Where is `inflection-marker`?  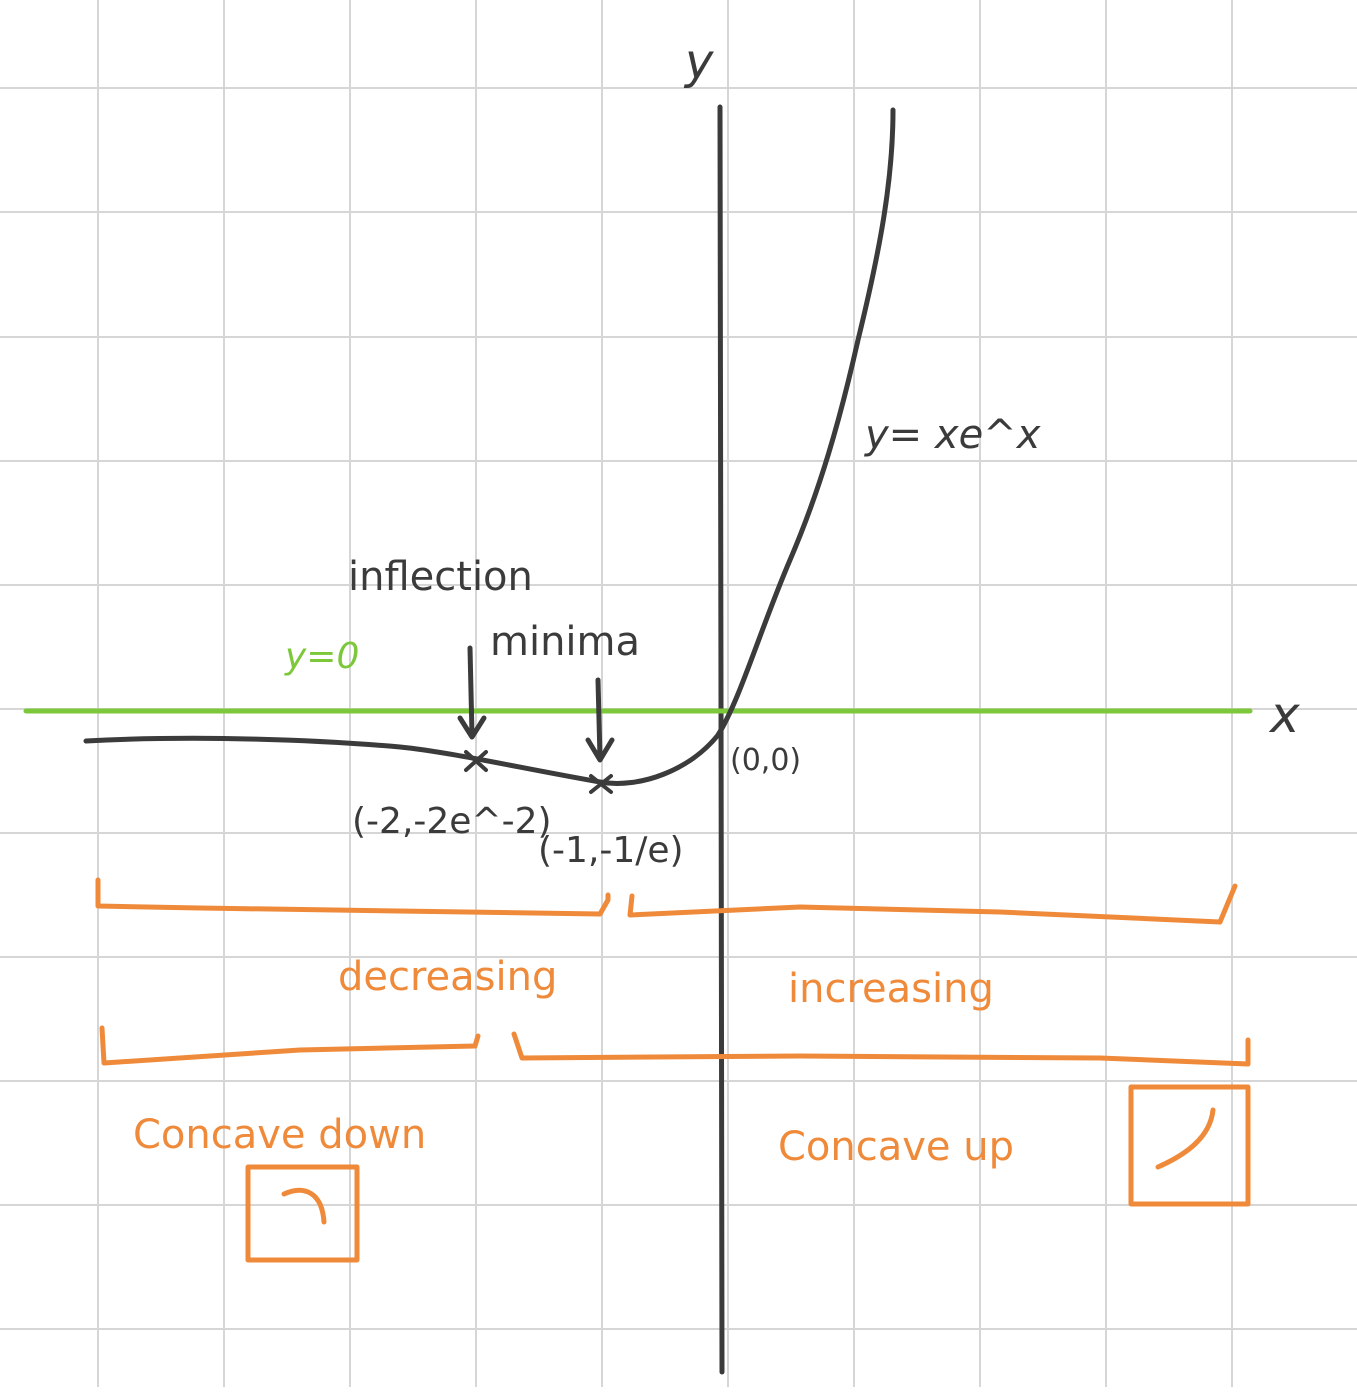
inflection-marker is located at coordinates (476, 761).